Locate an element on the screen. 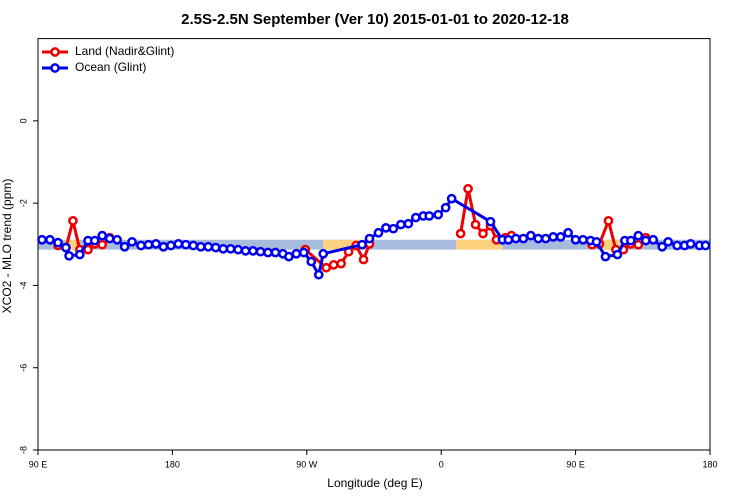 This screenshot has height=500, width=750. y-tick-label: -8 is located at coordinates (23, 450).